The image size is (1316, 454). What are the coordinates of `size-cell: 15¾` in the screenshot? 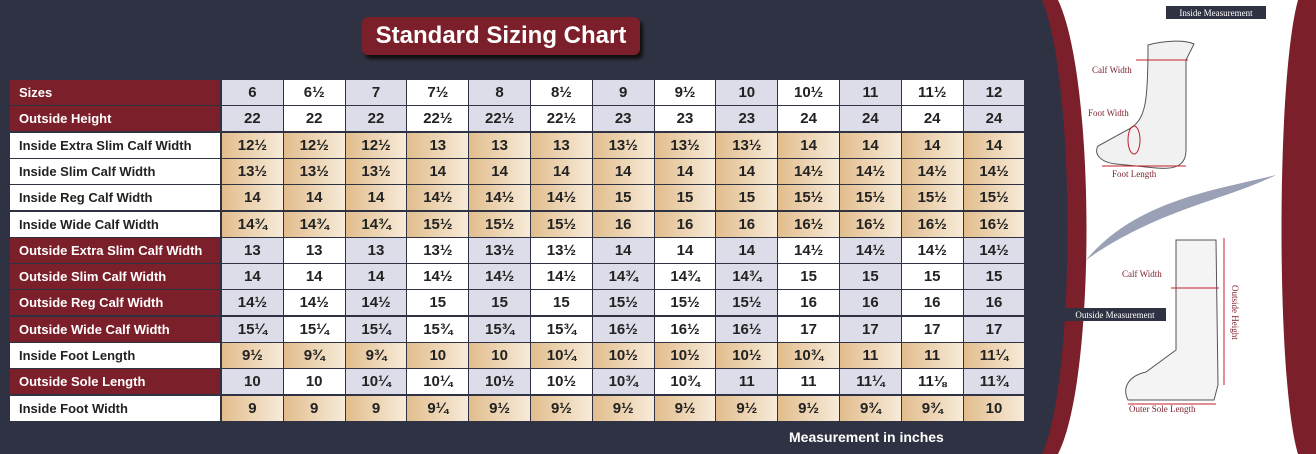 It's located at (561, 329).